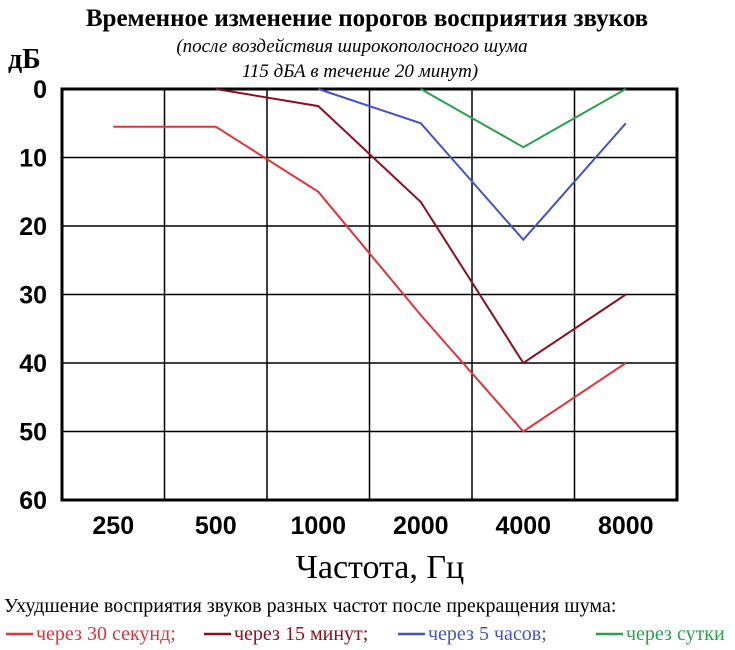 The image size is (735, 650). What do you see at coordinates (33, 159) in the screenshot?
I see `y-tick-label: 10` at bounding box center [33, 159].